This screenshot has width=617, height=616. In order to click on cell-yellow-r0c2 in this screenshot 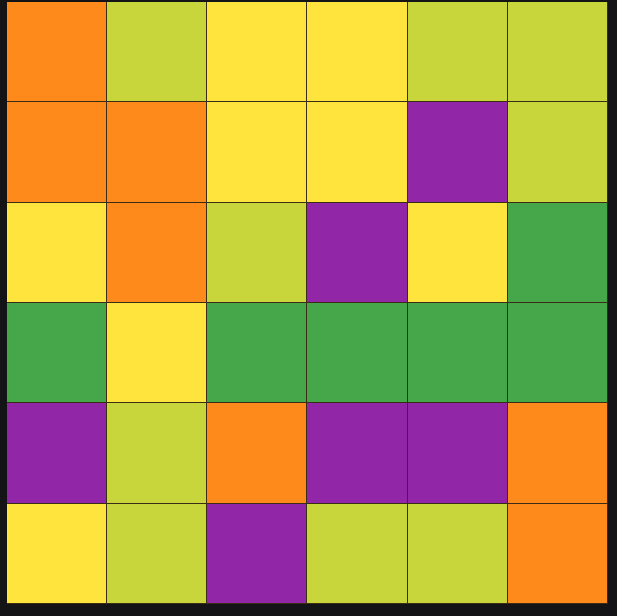, I will do `click(257, 52)`.